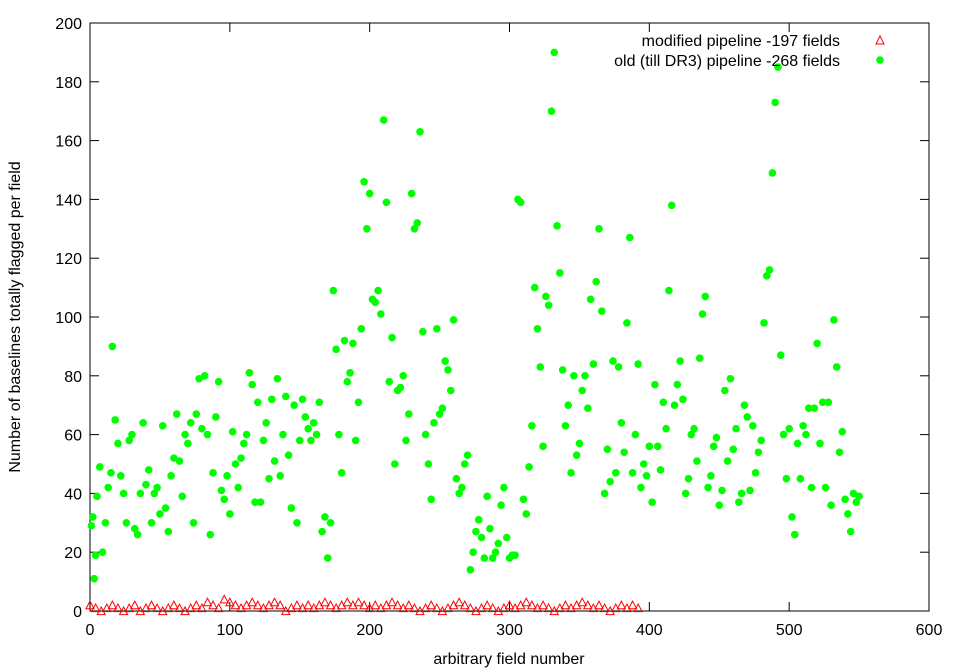 The height and width of the screenshot is (672, 963). I want to click on legend-label-old: old (till DR3) pipeline -268 fields, so click(727, 61).